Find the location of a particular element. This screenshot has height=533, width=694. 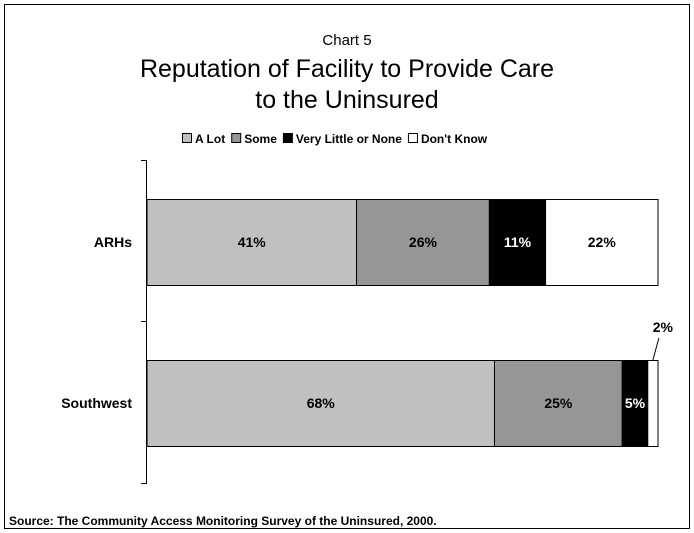

leader-line-southwest-don-t-know is located at coordinates (656, 349).